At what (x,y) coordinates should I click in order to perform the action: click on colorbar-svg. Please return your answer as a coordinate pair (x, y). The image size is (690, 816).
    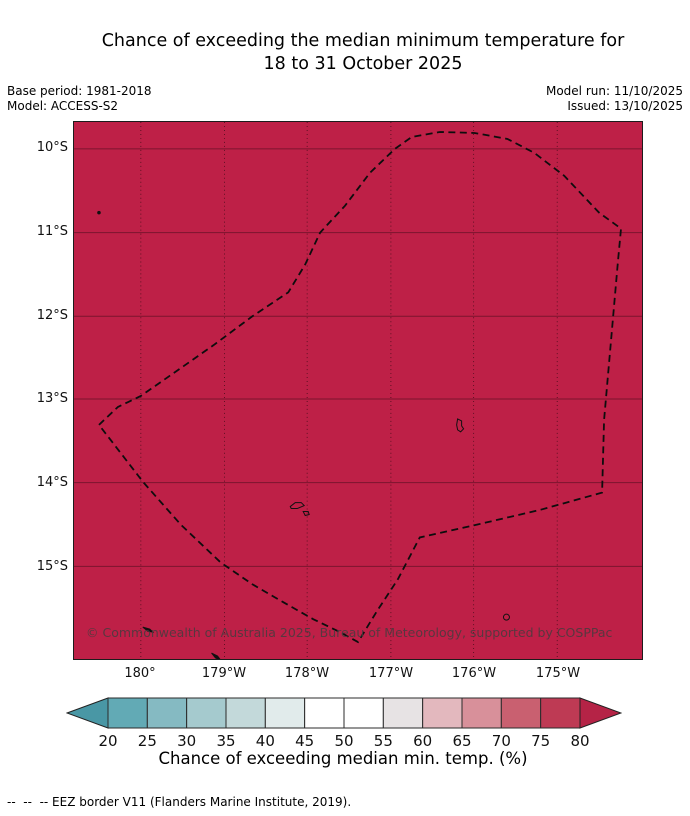
    Looking at the image, I should click on (344, 713).